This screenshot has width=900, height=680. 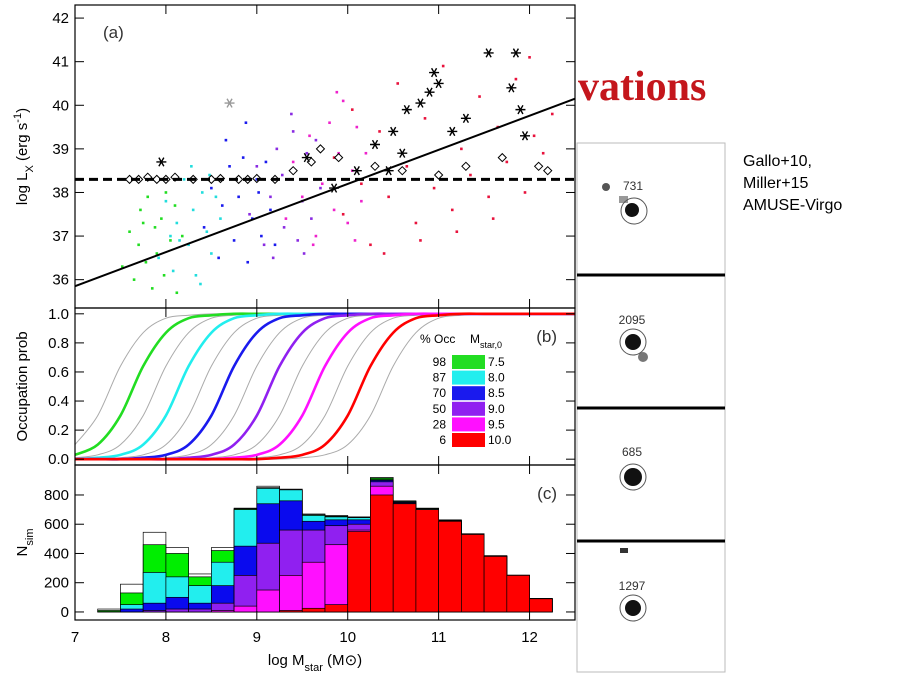 I want to click on legend-label: 9.0, so click(x=496, y=409).